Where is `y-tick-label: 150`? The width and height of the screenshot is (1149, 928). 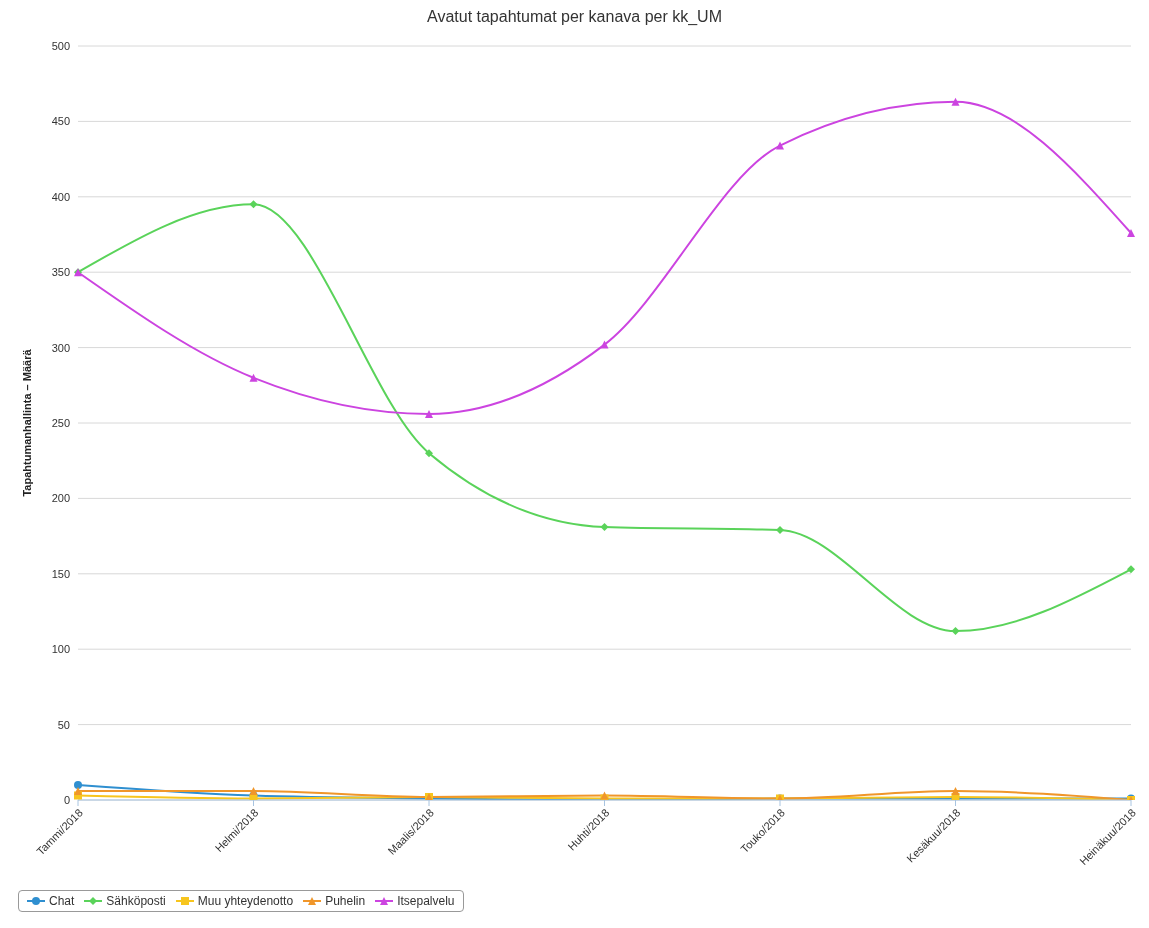
y-tick-label: 150 is located at coordinates (60, 573).